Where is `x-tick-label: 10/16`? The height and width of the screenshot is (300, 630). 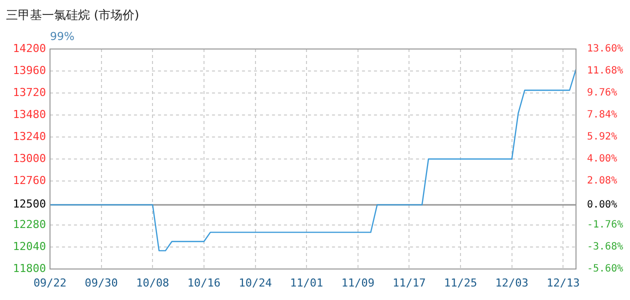
x-tick-label: 10/16 is located at coordinates (204, 283).